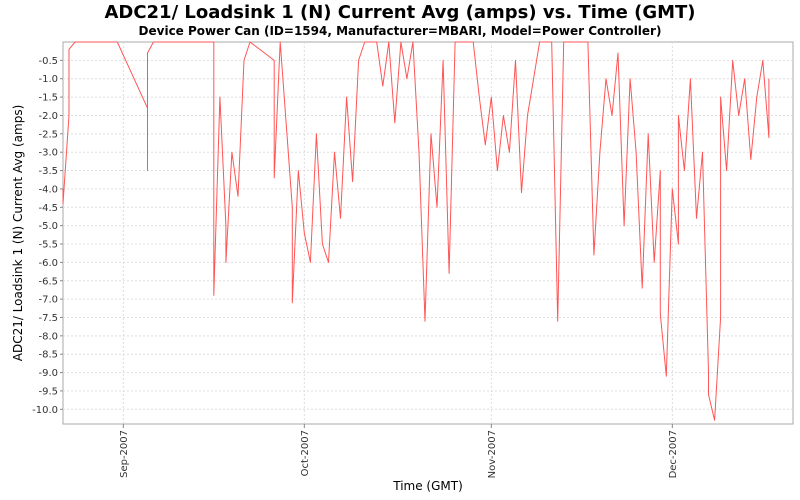  I want to click on y-axis-label: ADC21/ Loadsink 1 (N) Current Avg (amps), so click(18, 233).